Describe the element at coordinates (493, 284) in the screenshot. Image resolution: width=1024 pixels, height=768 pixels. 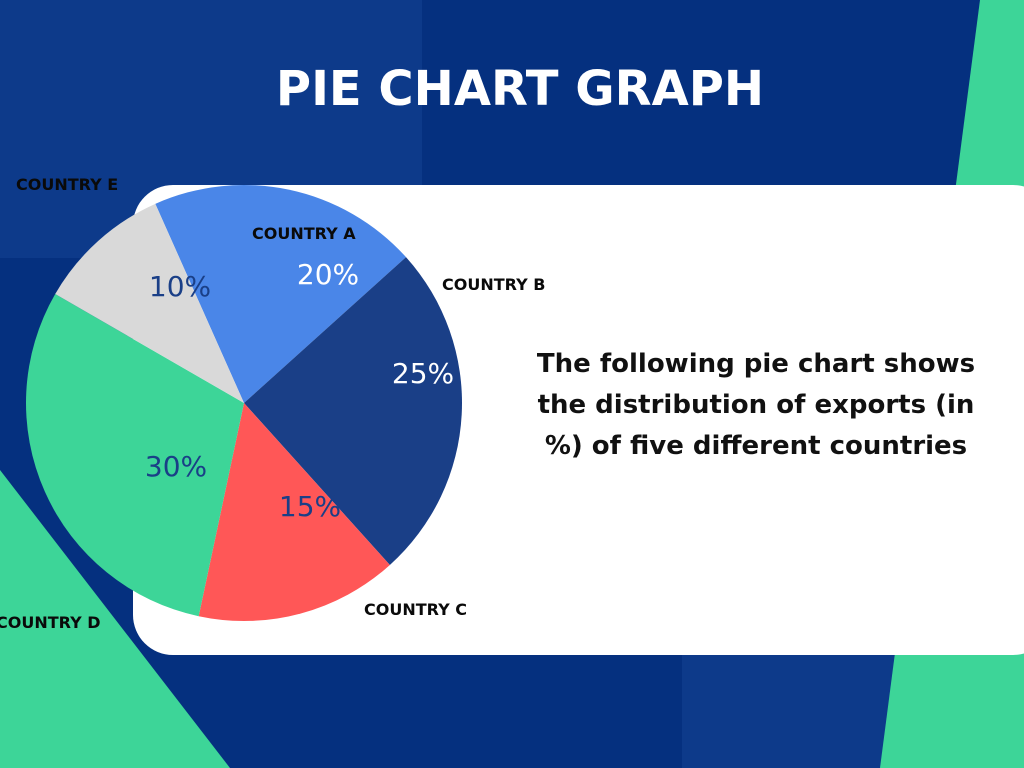
I see `category-label: COUNTRY B` at that location.